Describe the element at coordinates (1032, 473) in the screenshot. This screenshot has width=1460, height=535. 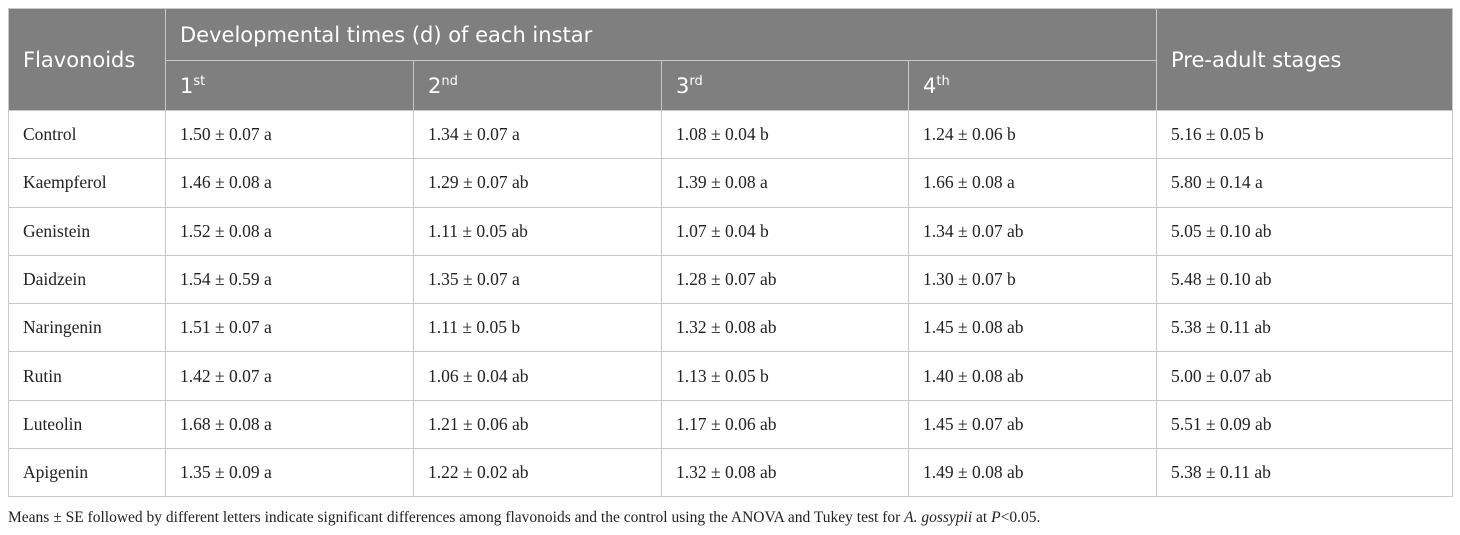
I see `table-cell: 1.49 ± 0.08 ab` at that location.